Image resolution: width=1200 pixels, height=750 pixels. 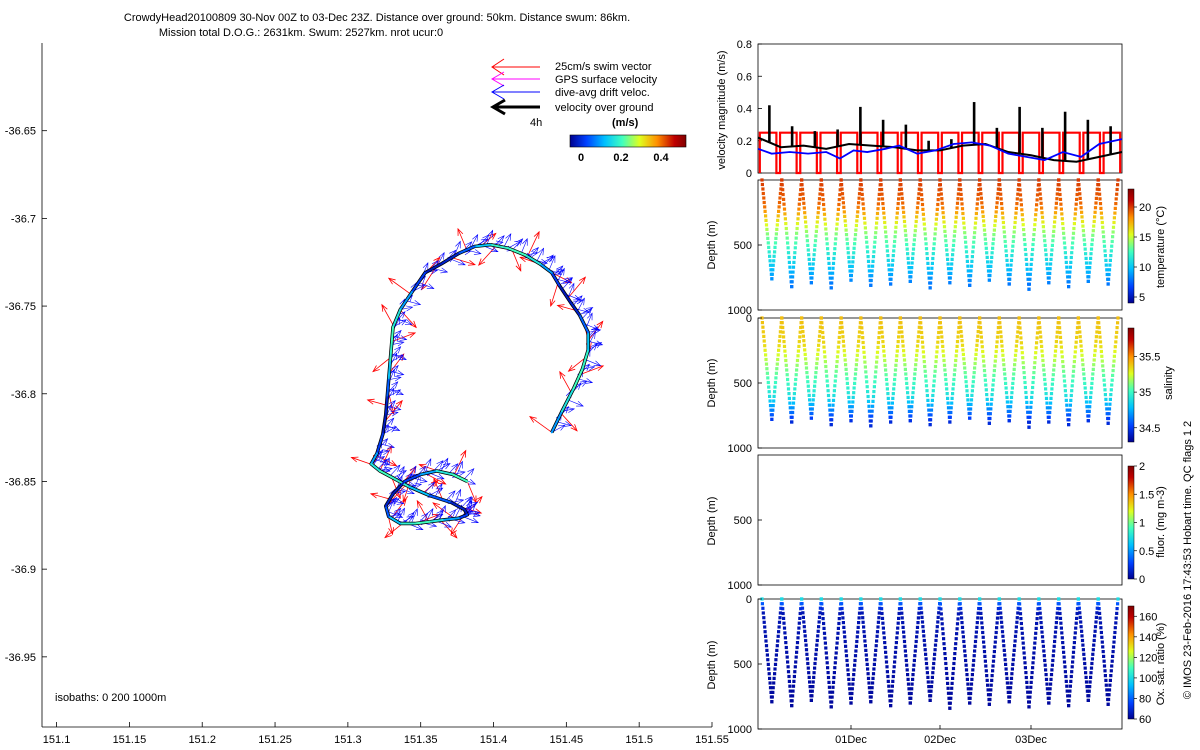 What do you see at coordinates (740, 586) in the screenshot?
I see `depth-y-tick-label: 1000` at bounding box center [740, 586].